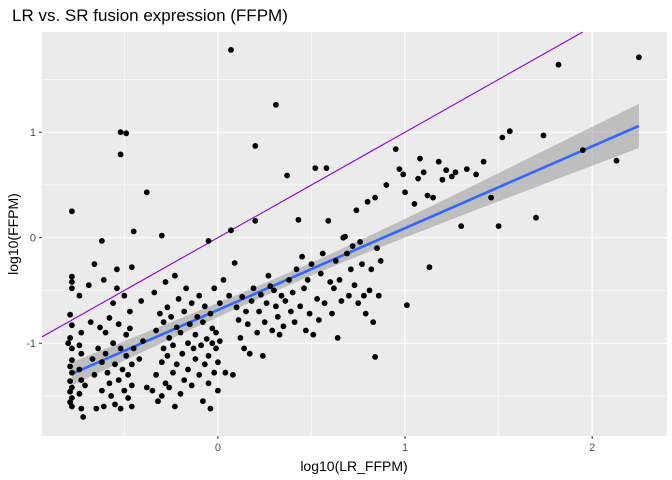 The image size is (672, 480). I want to click on x-tick-label: 0, so click(218, 448).